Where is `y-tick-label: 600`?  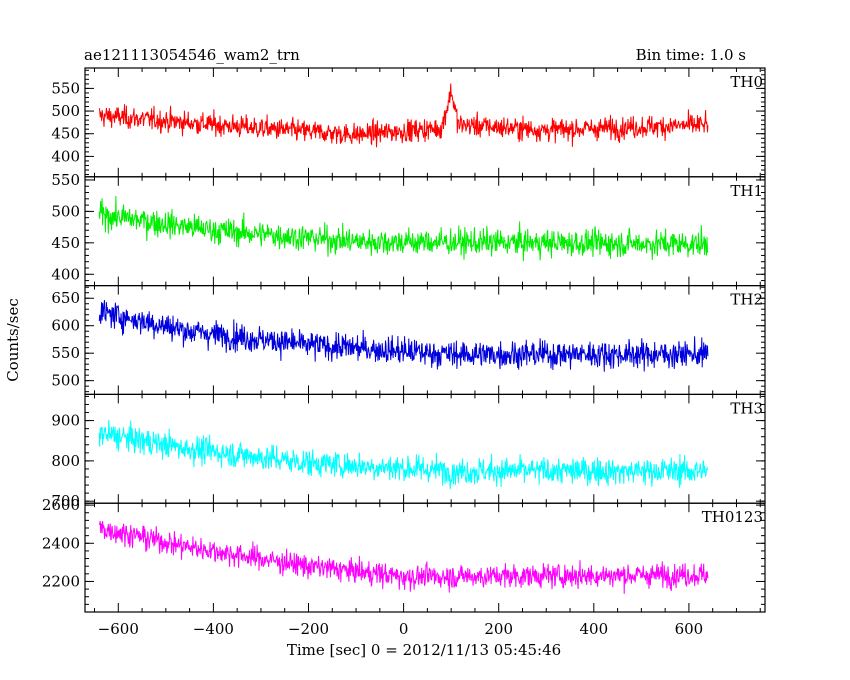 y-tick-label: 600 is located at coordinates (65, 326).